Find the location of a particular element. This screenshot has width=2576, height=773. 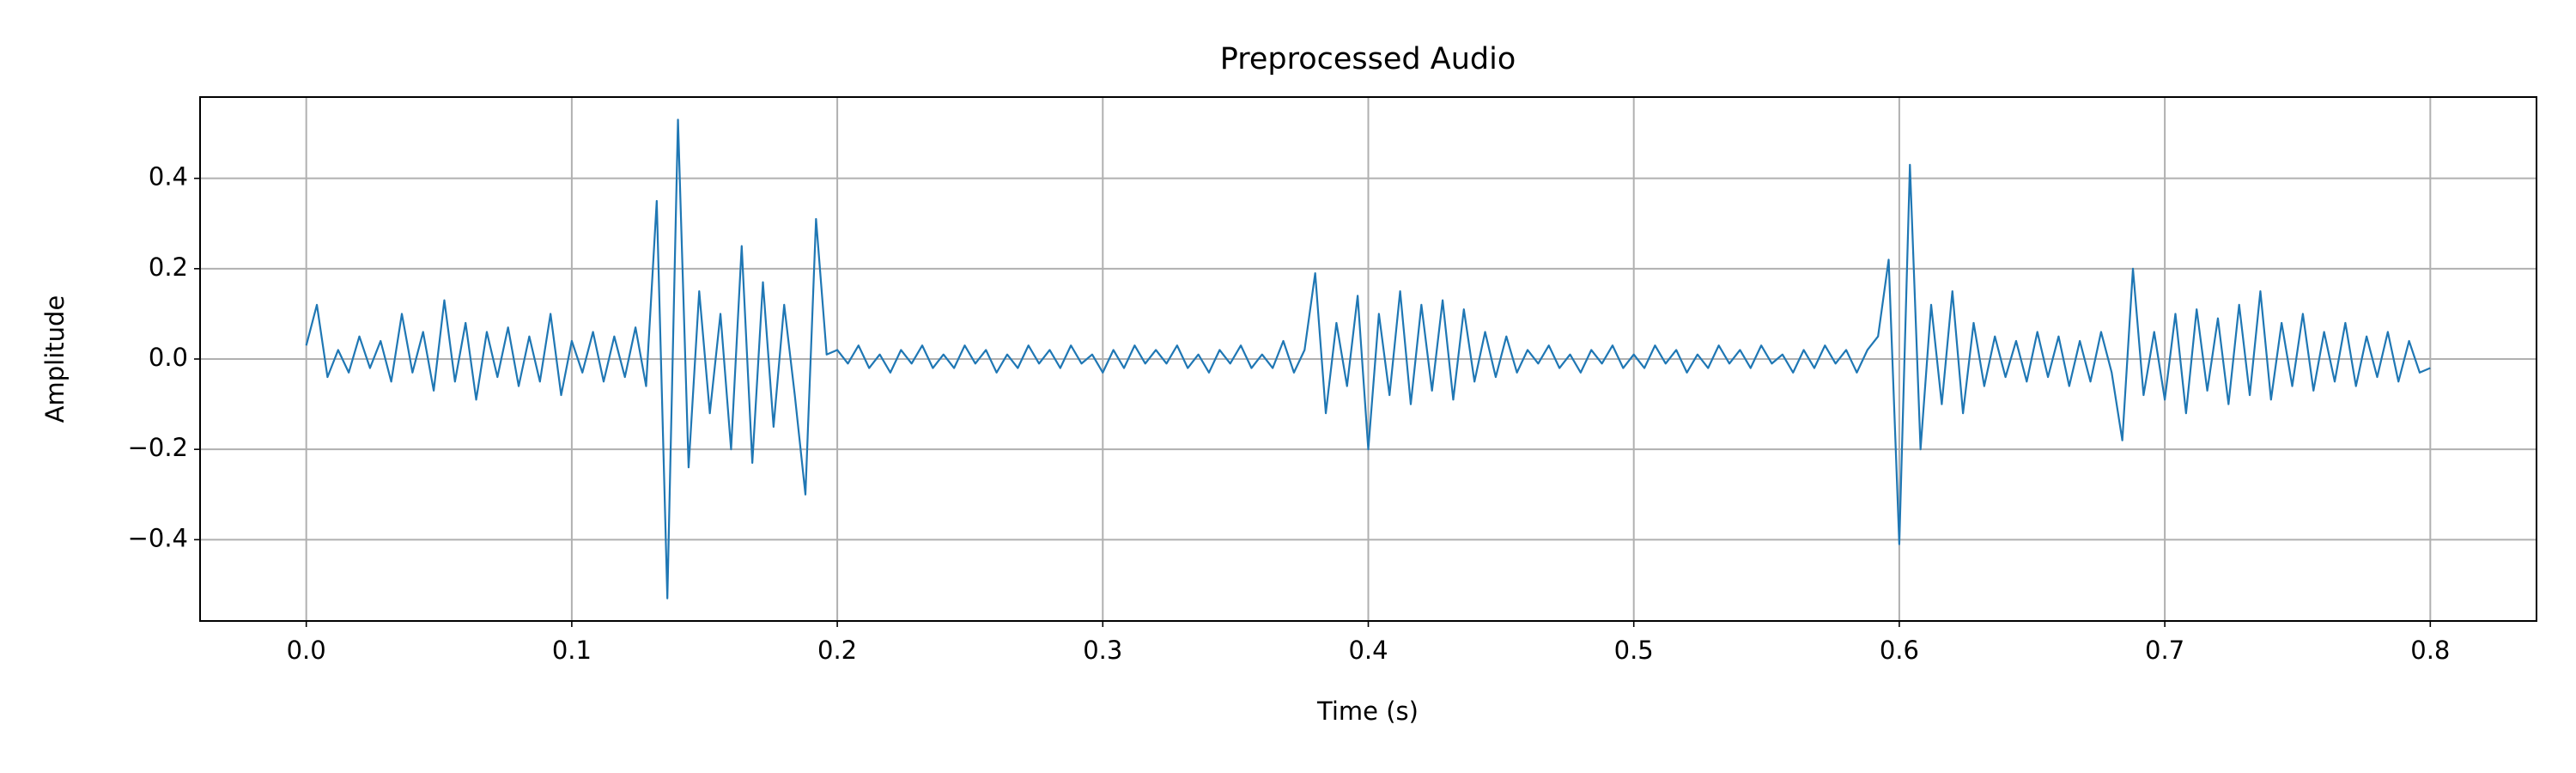

x-tick-label: 0.1 is located at coordinates (572, 650).